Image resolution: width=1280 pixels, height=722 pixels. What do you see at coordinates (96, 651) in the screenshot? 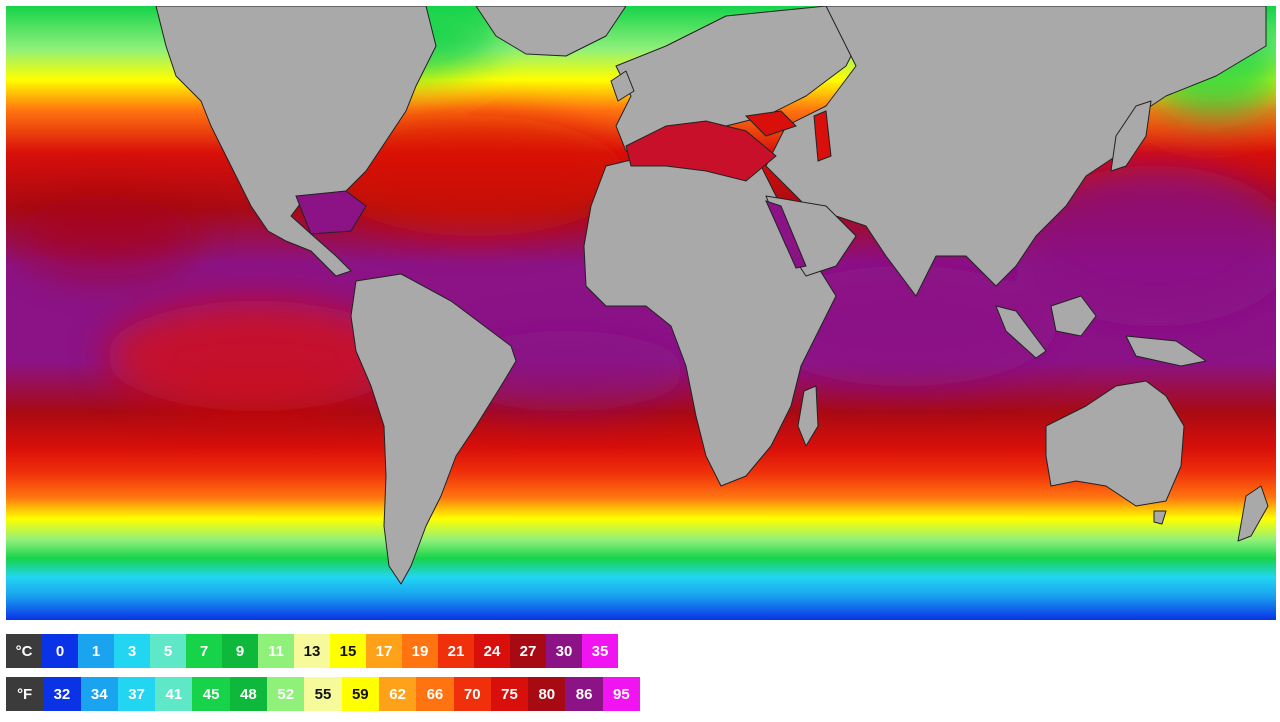
I see `celsius-swatch: 1` at bounding box center [96, 651].